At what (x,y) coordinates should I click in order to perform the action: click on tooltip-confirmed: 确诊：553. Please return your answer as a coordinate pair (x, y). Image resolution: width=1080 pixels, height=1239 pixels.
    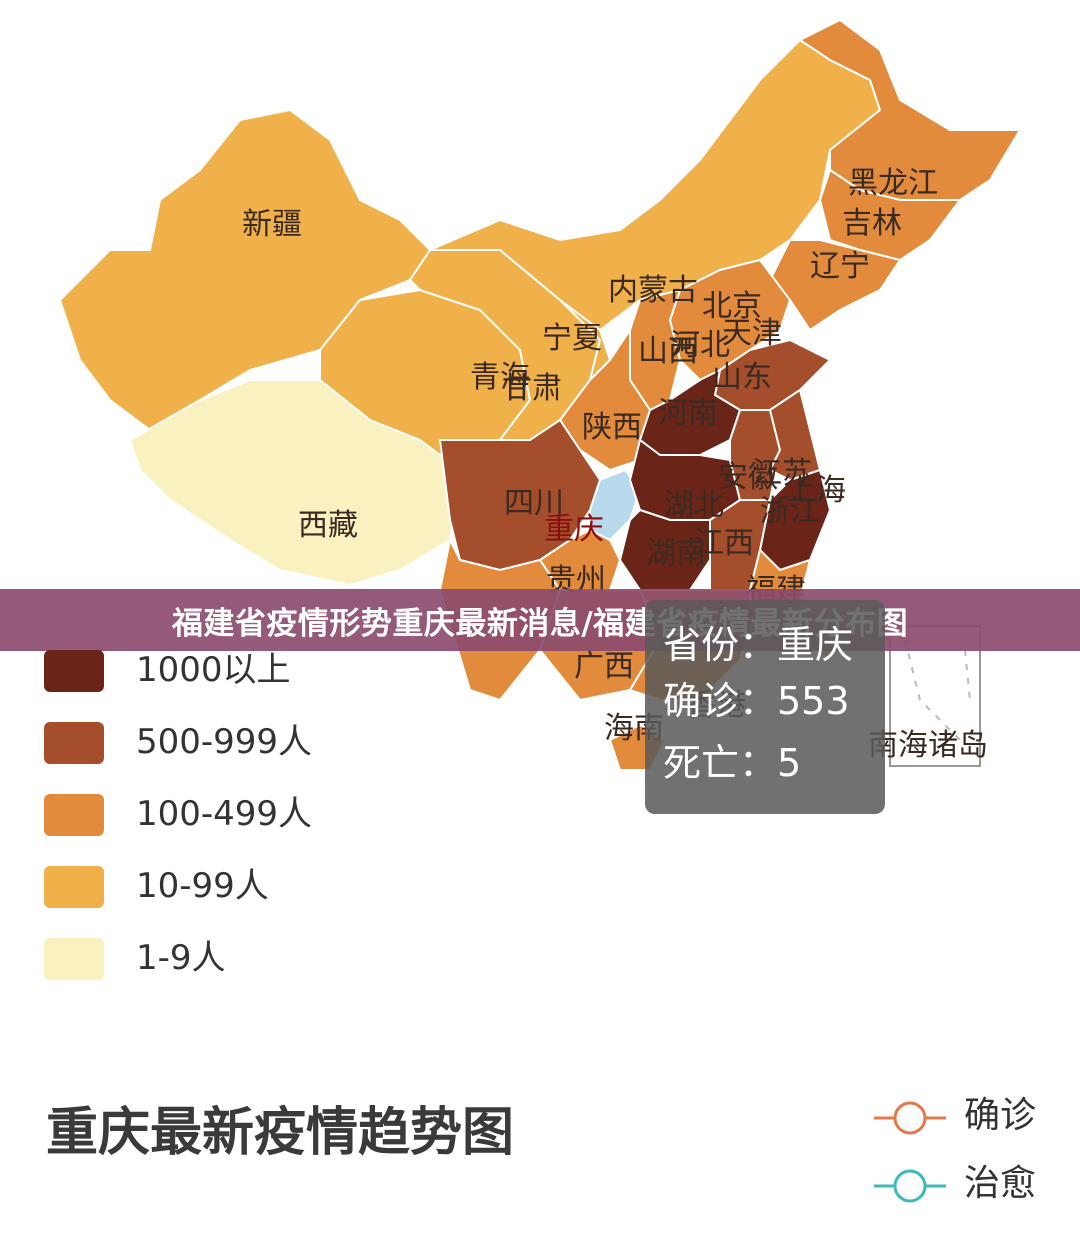
    Looking at the image, I should click on (756, 701).